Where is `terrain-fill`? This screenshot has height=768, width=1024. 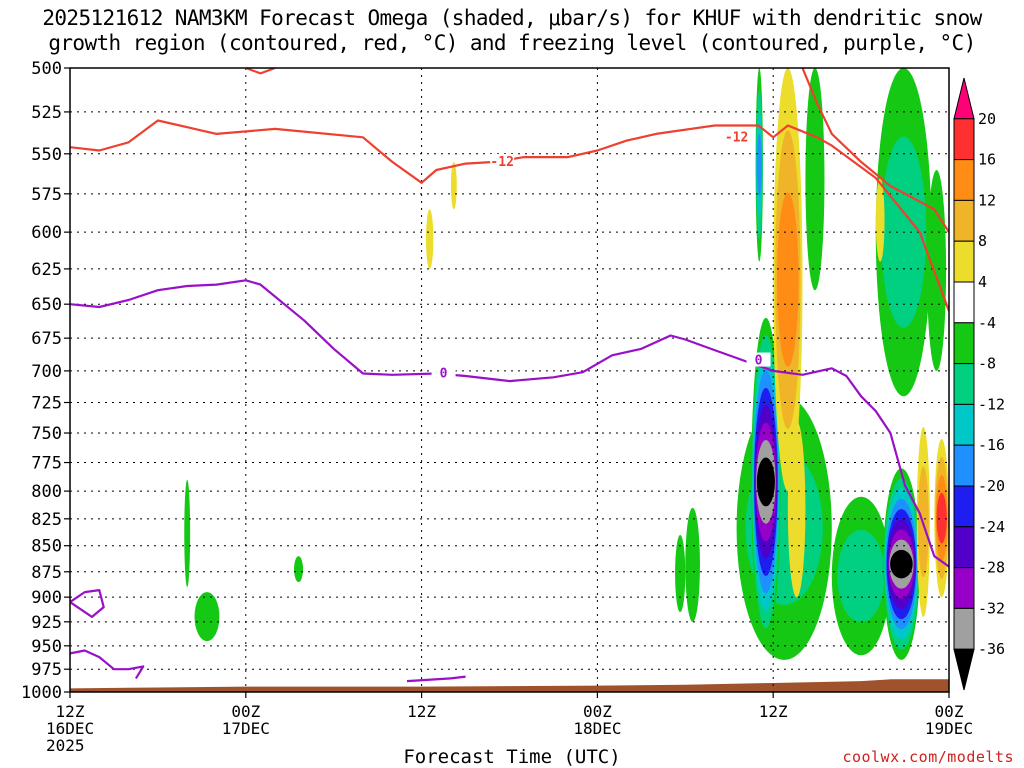
terrain-fill is located at coordinates (509, 685).